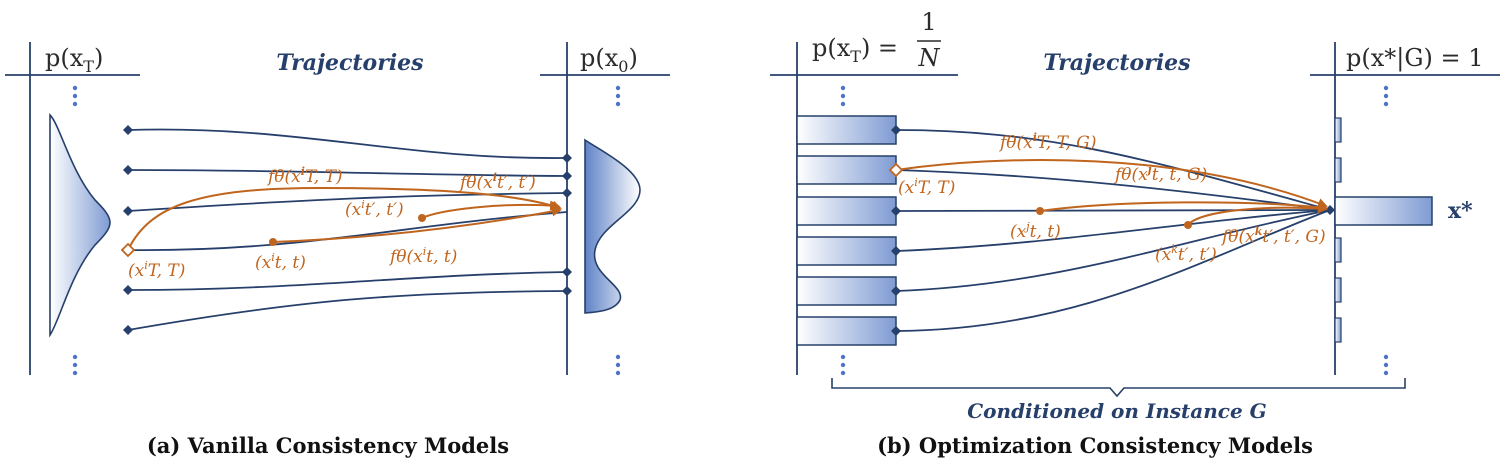 The image size is (1505, 469). What do you see at coordinates (1095, 445) in the screenshot?
I see `panel-b-caption: (b) Optimization Consistency Models` at bounding box center [1095, 445].